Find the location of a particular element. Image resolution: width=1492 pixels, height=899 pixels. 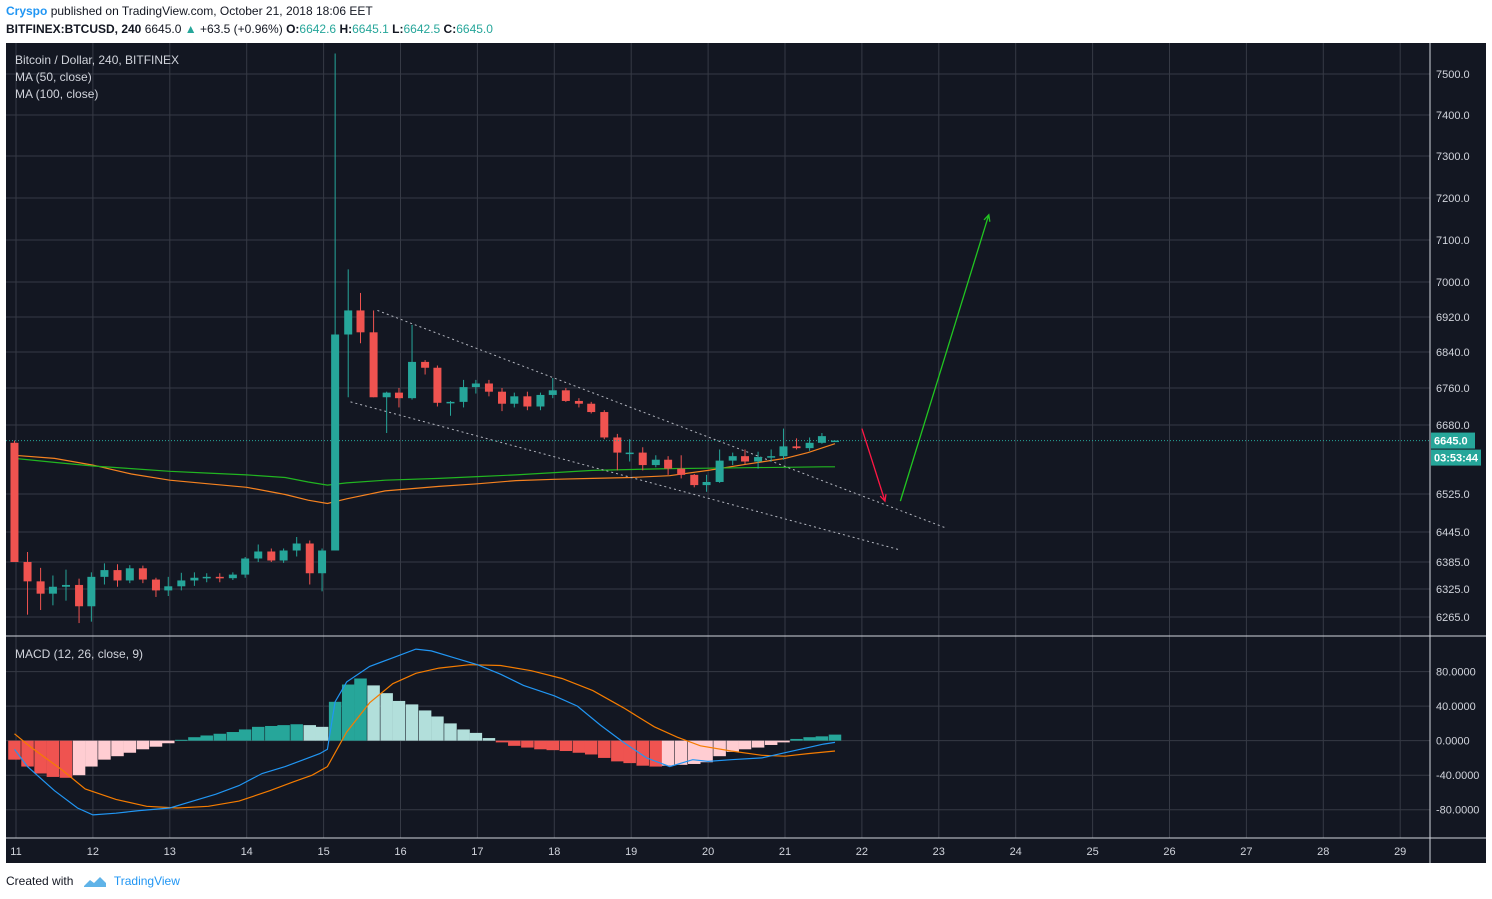

channel-trendline is located at coordinates (662, 419).